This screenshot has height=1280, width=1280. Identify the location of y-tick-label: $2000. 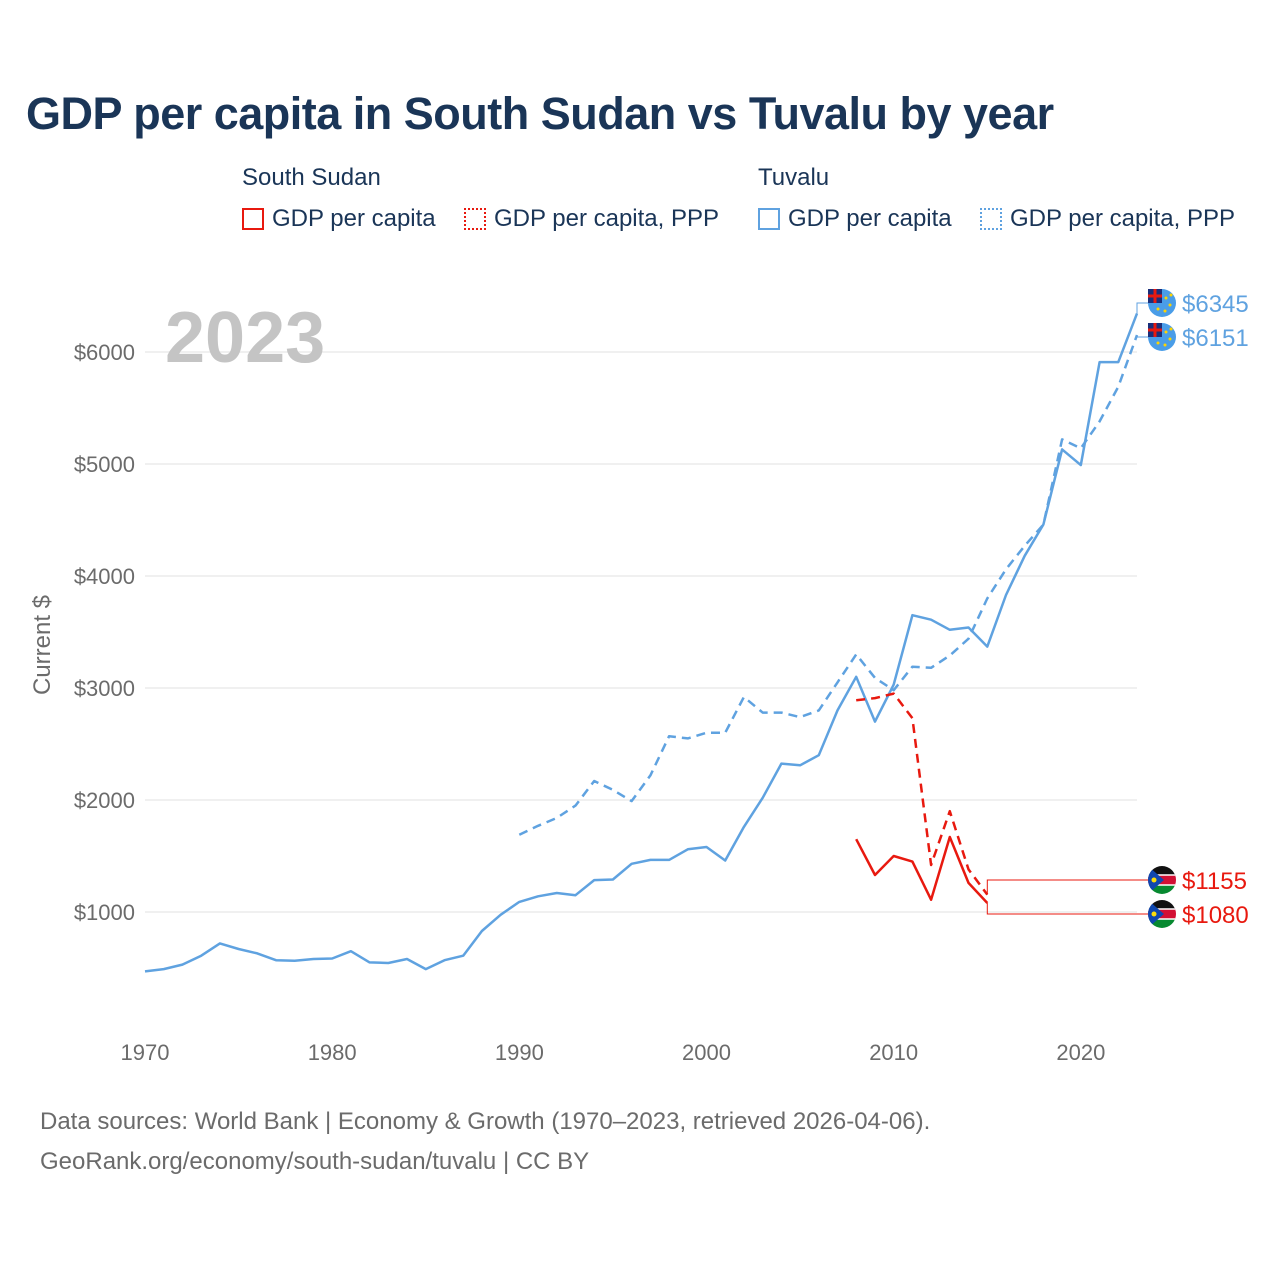
(104, 800).